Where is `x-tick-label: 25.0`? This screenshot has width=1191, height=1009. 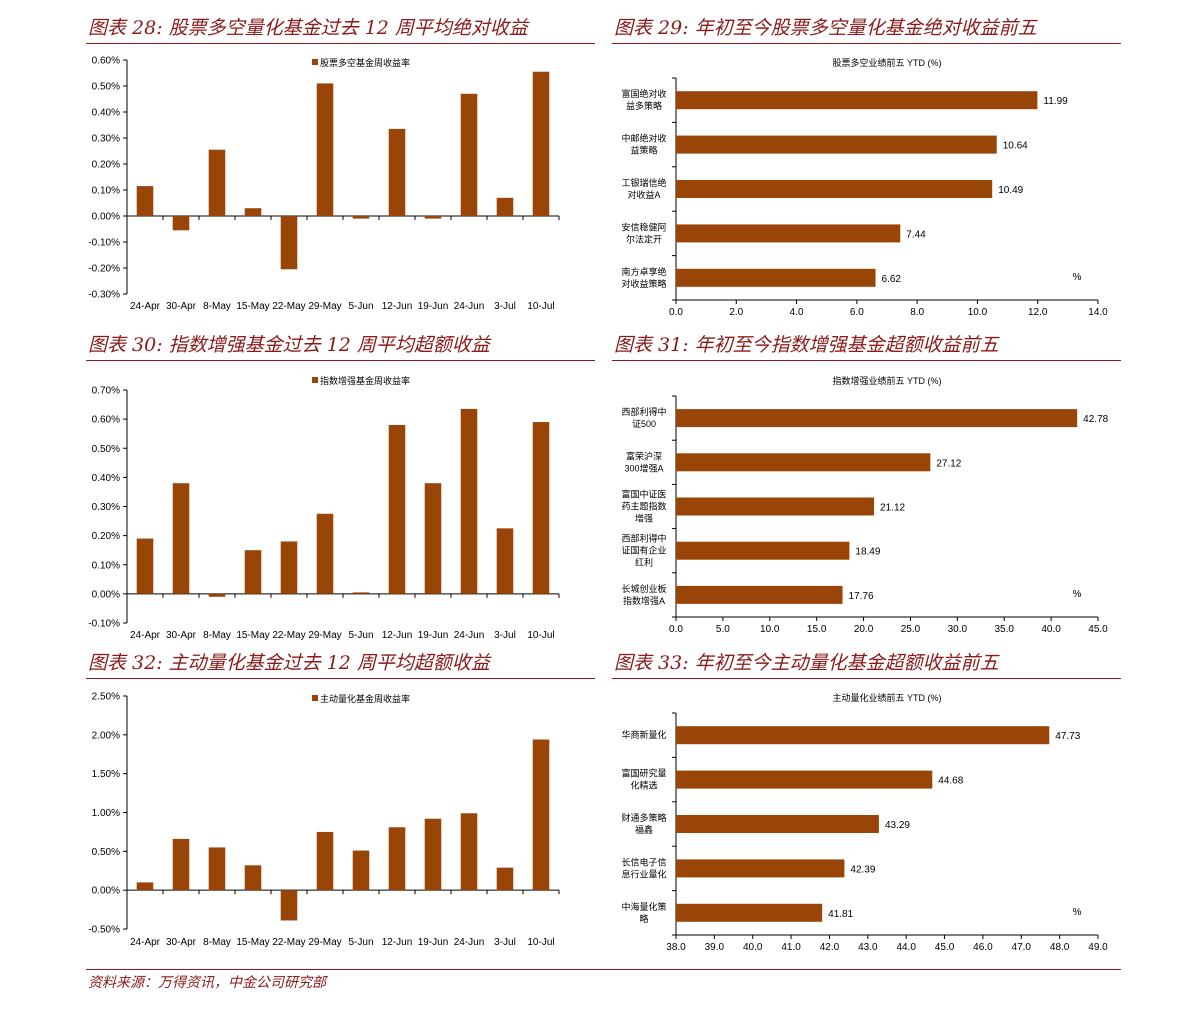
x-tick-label: 25.0 is located at coordinates (911, 629).